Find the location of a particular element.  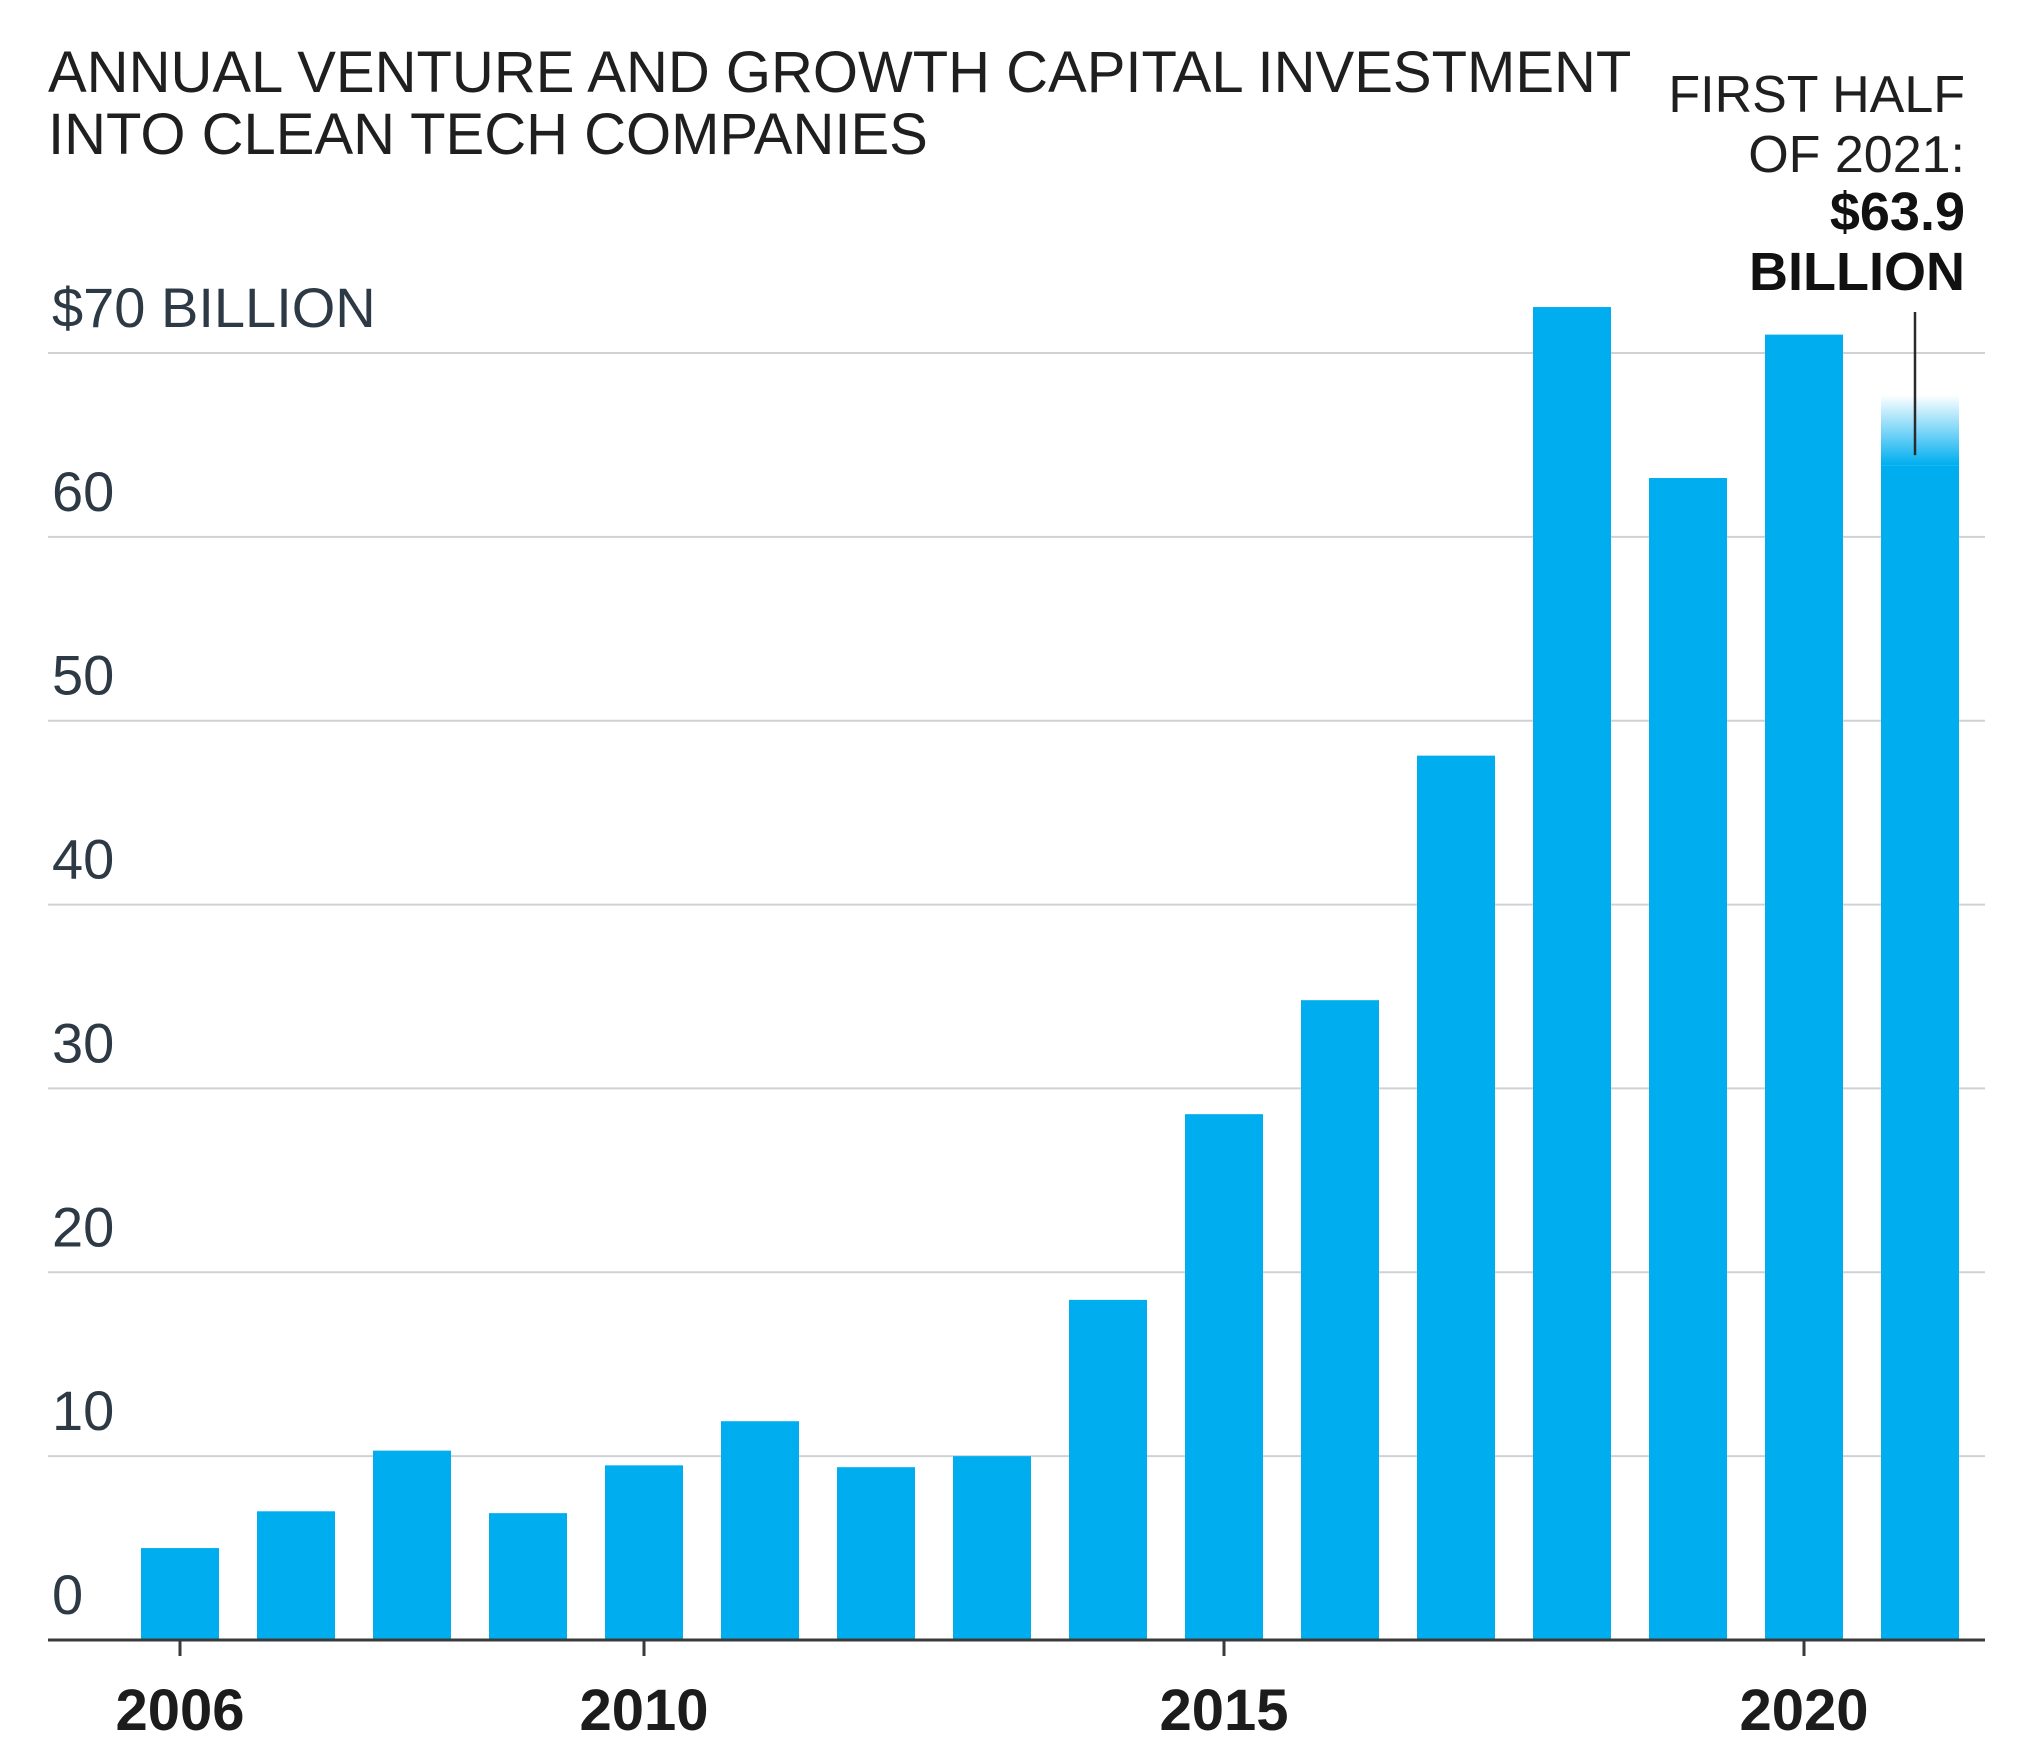

bar-2018 is located at coordinates (1572, 974).